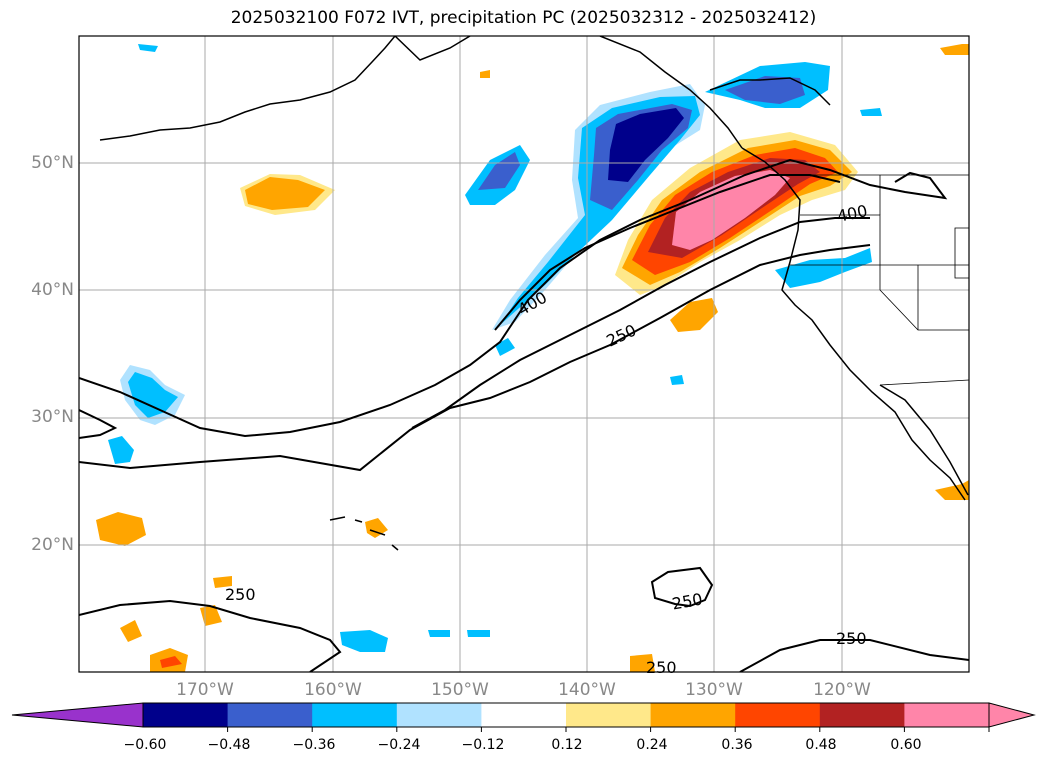 The image size is (1047, 765). I want to click on lon-label-150w: 150°W, so click(460, 690).